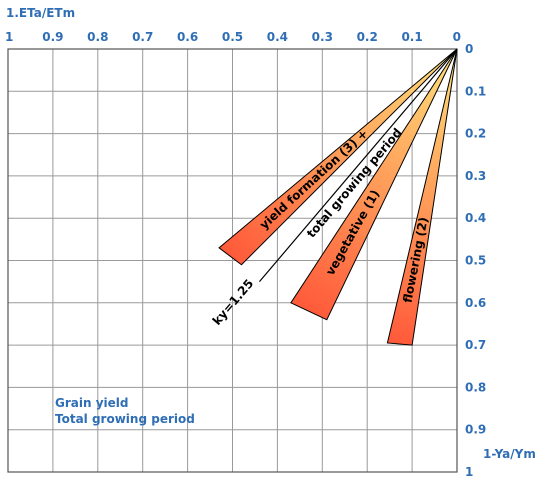 Image resolution: width=550 pixels, height=485 pixels. Describe the element at coordinates (125, 419) in the screenshot. I see `chart-note-line-2: Total growing period` at that location.